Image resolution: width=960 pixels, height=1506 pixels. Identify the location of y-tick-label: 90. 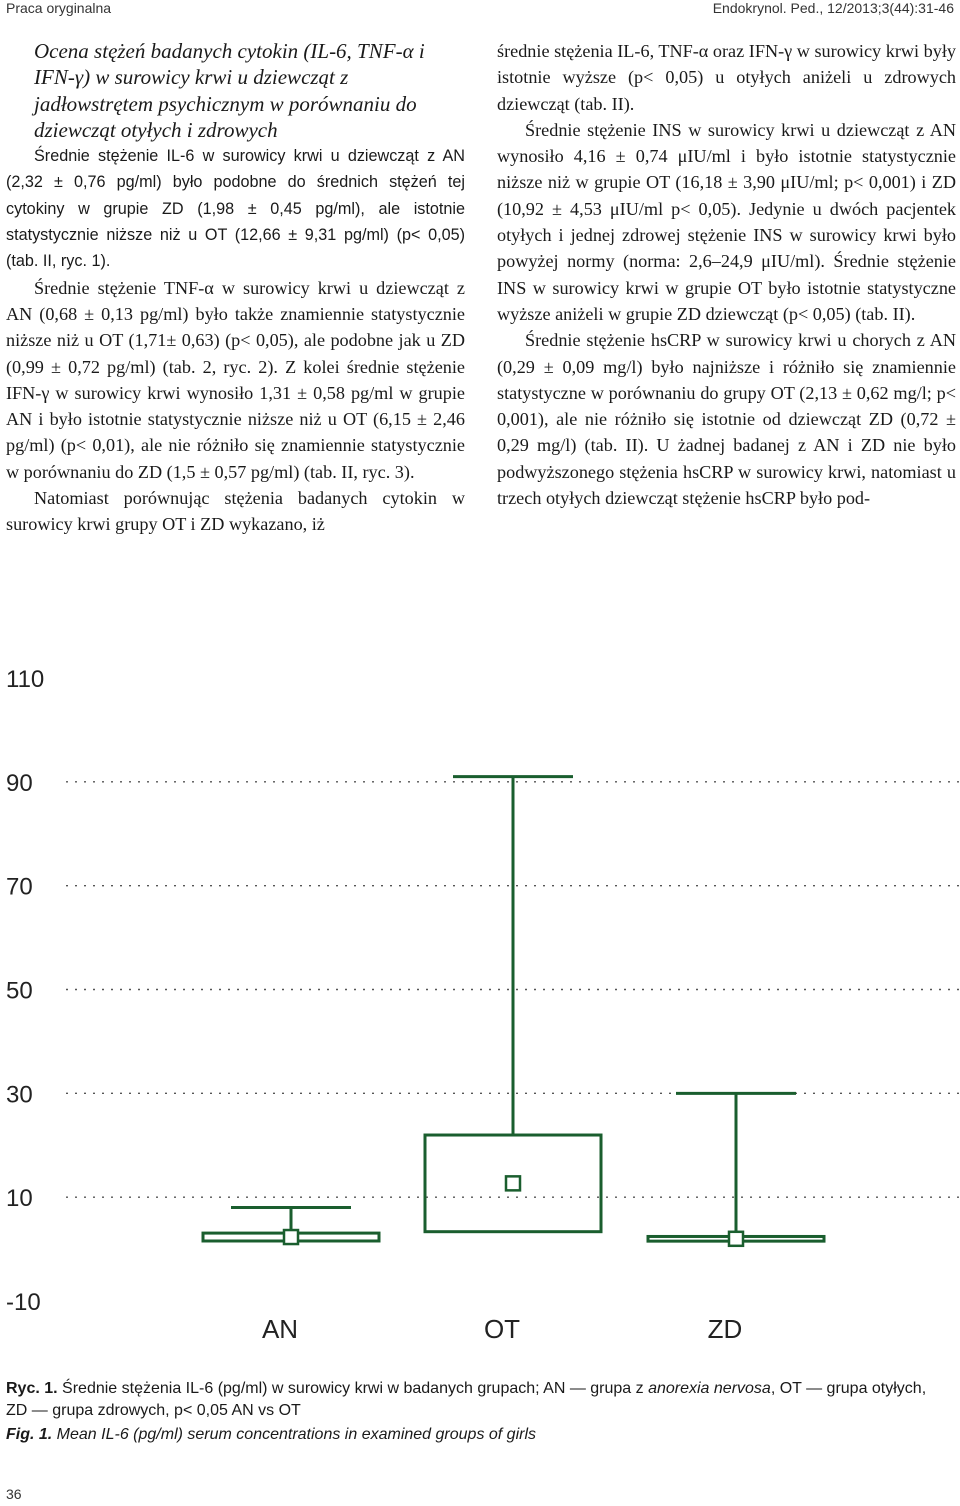
(19, 783).